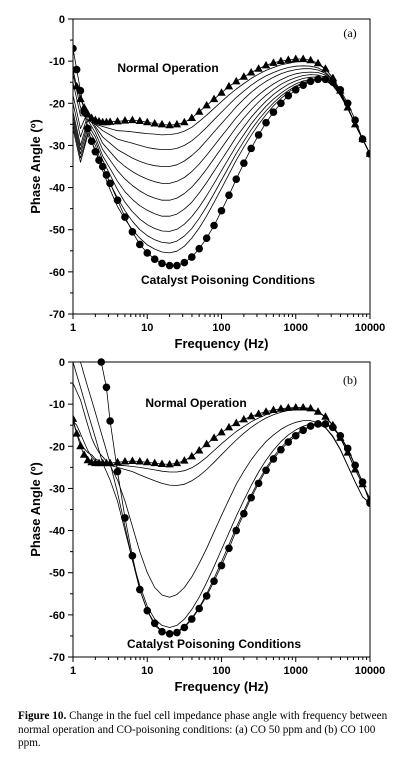 The image size is (406, 766). Describe the element at coordinates (214, 644) in the screenshot. I see `annotation-catalyst-poisoning: Catalyst Poisoning Conditions` at that location.